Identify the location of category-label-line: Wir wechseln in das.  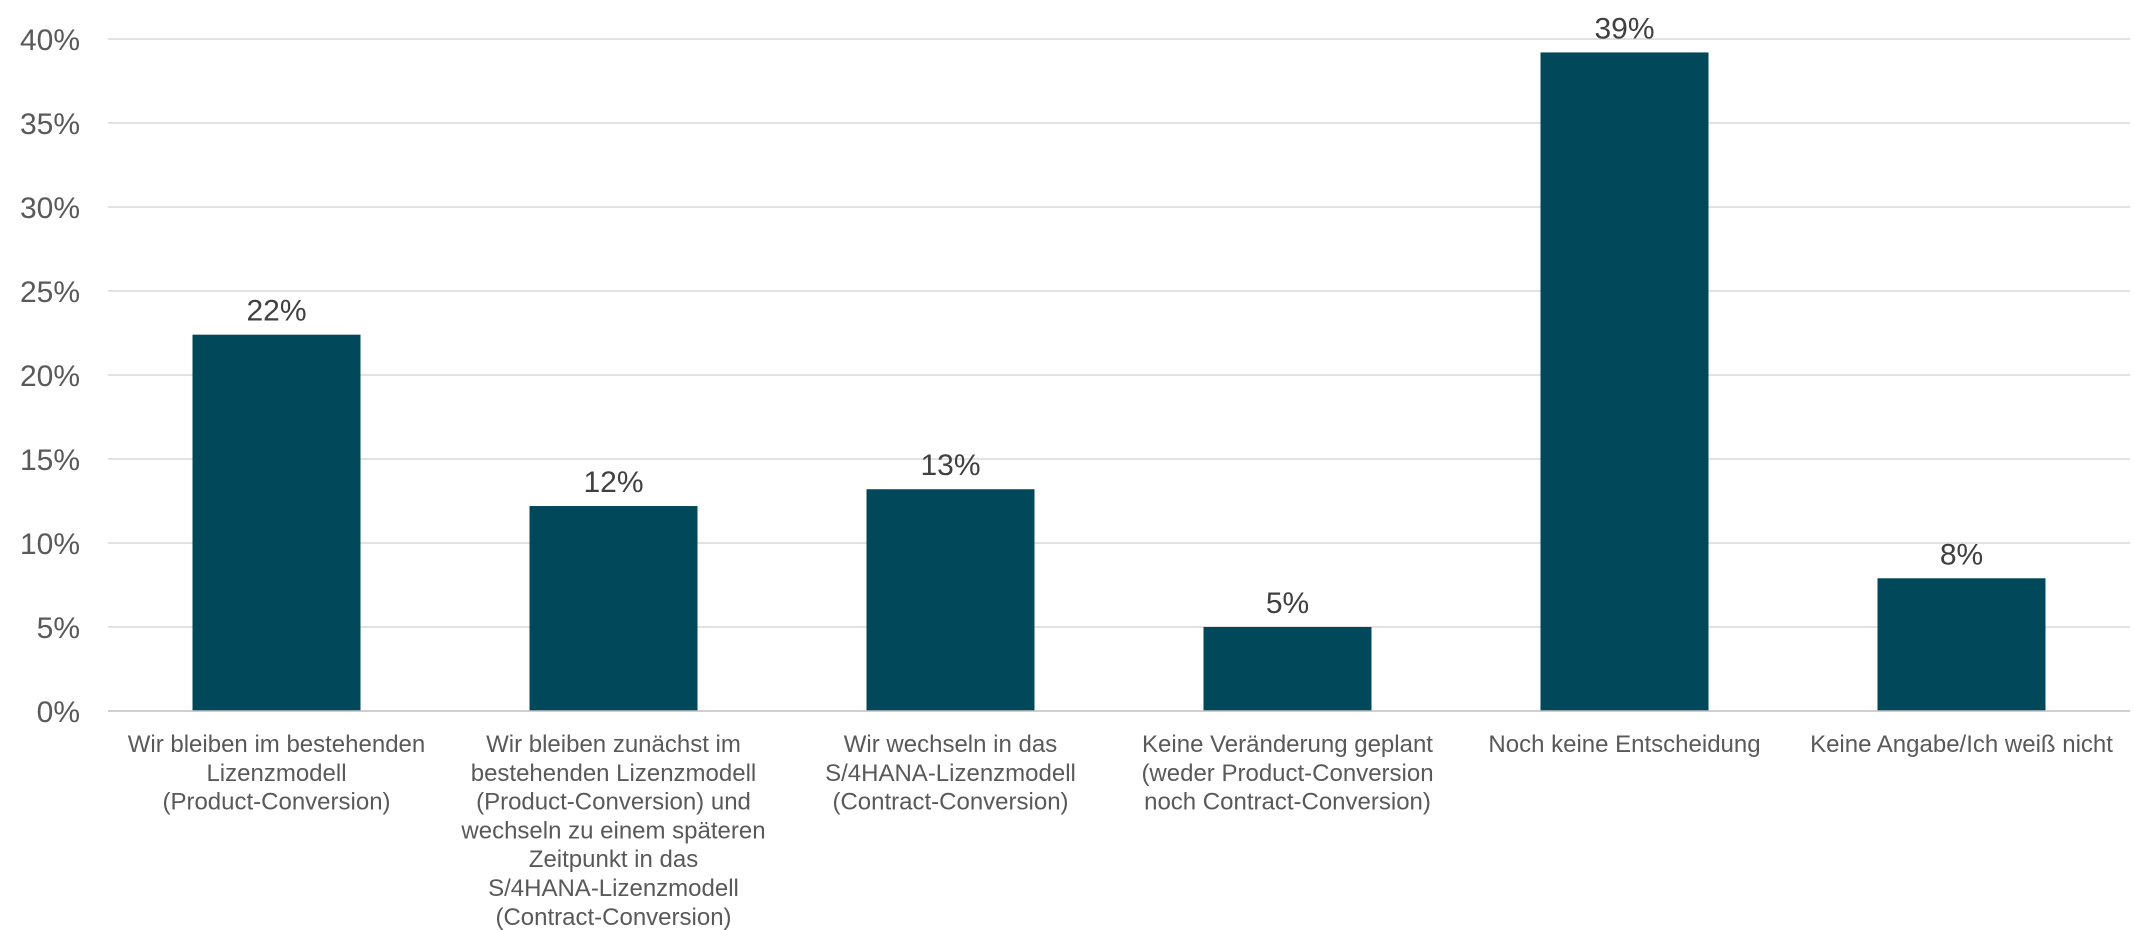
(950, 744).